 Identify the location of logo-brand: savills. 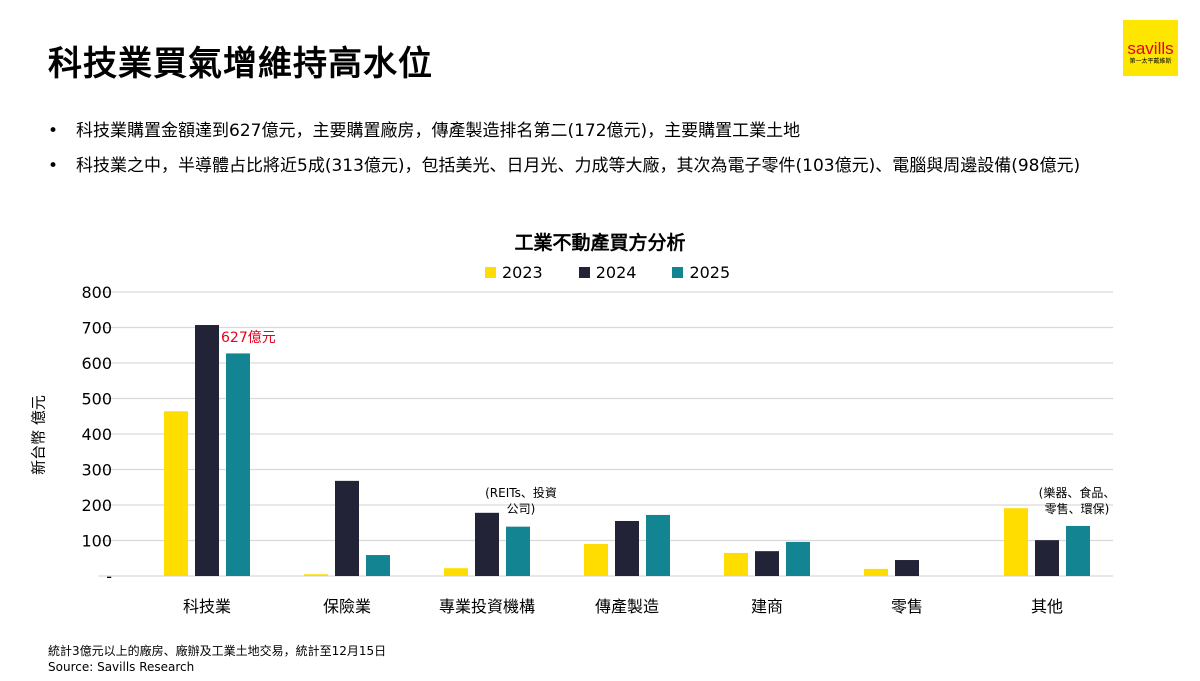
(1150, 48).